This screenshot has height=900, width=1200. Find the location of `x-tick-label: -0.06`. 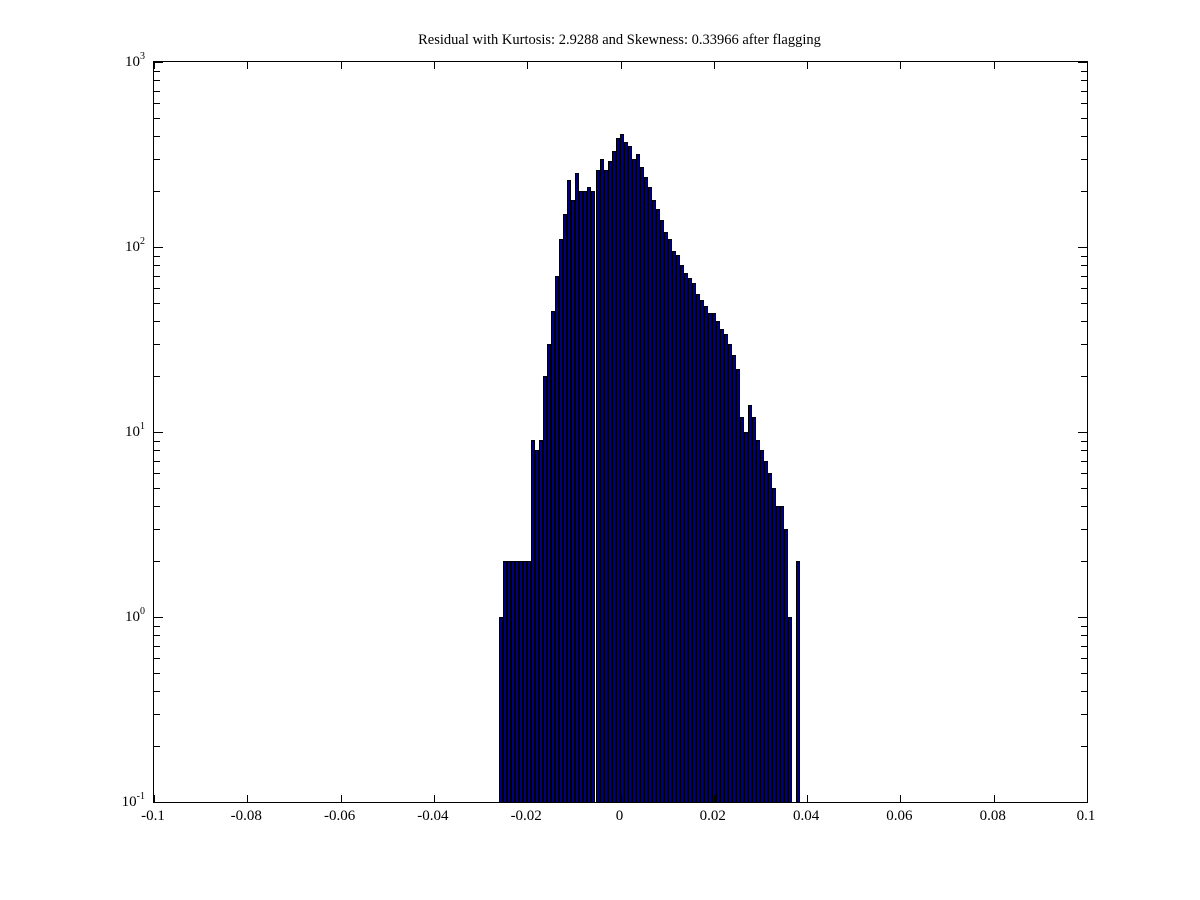

x-tick-label: -0.06 is located at coordinates (339, 816).